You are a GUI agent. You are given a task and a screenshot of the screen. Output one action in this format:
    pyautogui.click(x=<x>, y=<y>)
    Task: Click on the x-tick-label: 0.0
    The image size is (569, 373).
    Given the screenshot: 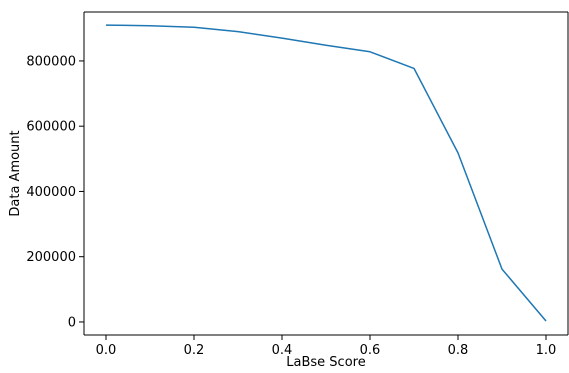 What is the action you would take?
    pyautogui.click(x=106, y=350)
    